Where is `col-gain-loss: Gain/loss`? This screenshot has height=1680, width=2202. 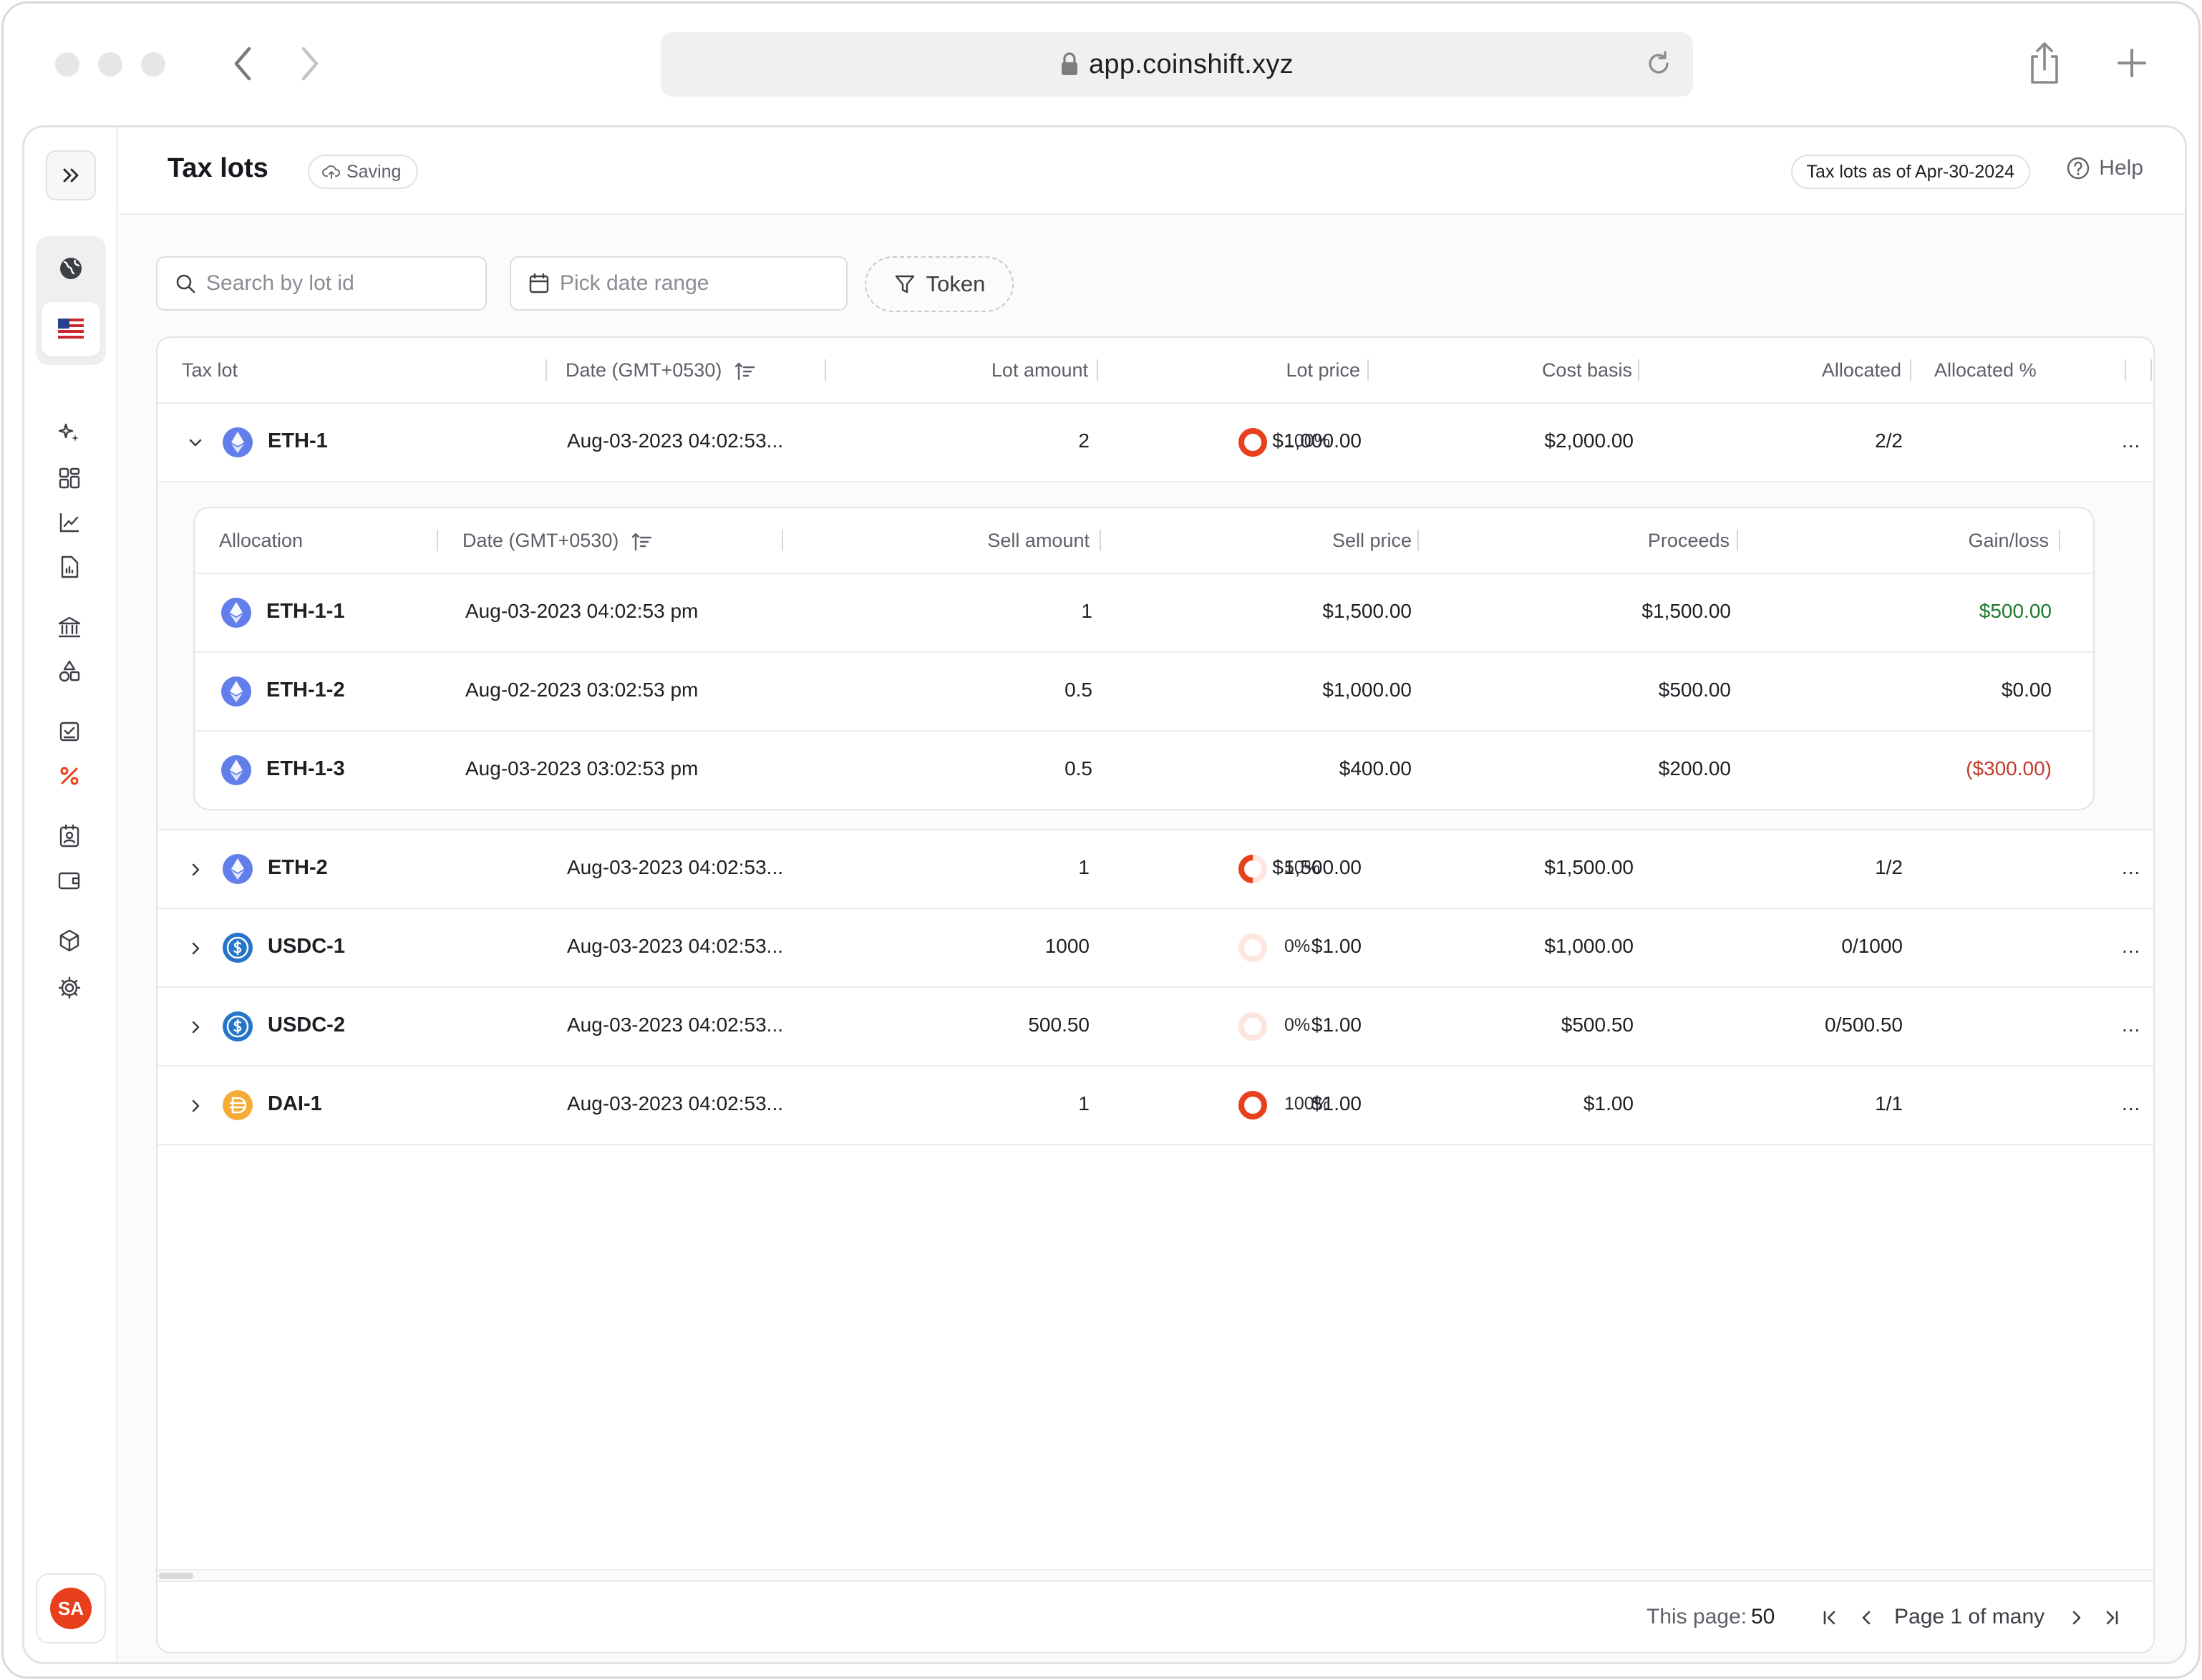 col-gain-loss: Gain/loss is located at coordinates (2008, 540).